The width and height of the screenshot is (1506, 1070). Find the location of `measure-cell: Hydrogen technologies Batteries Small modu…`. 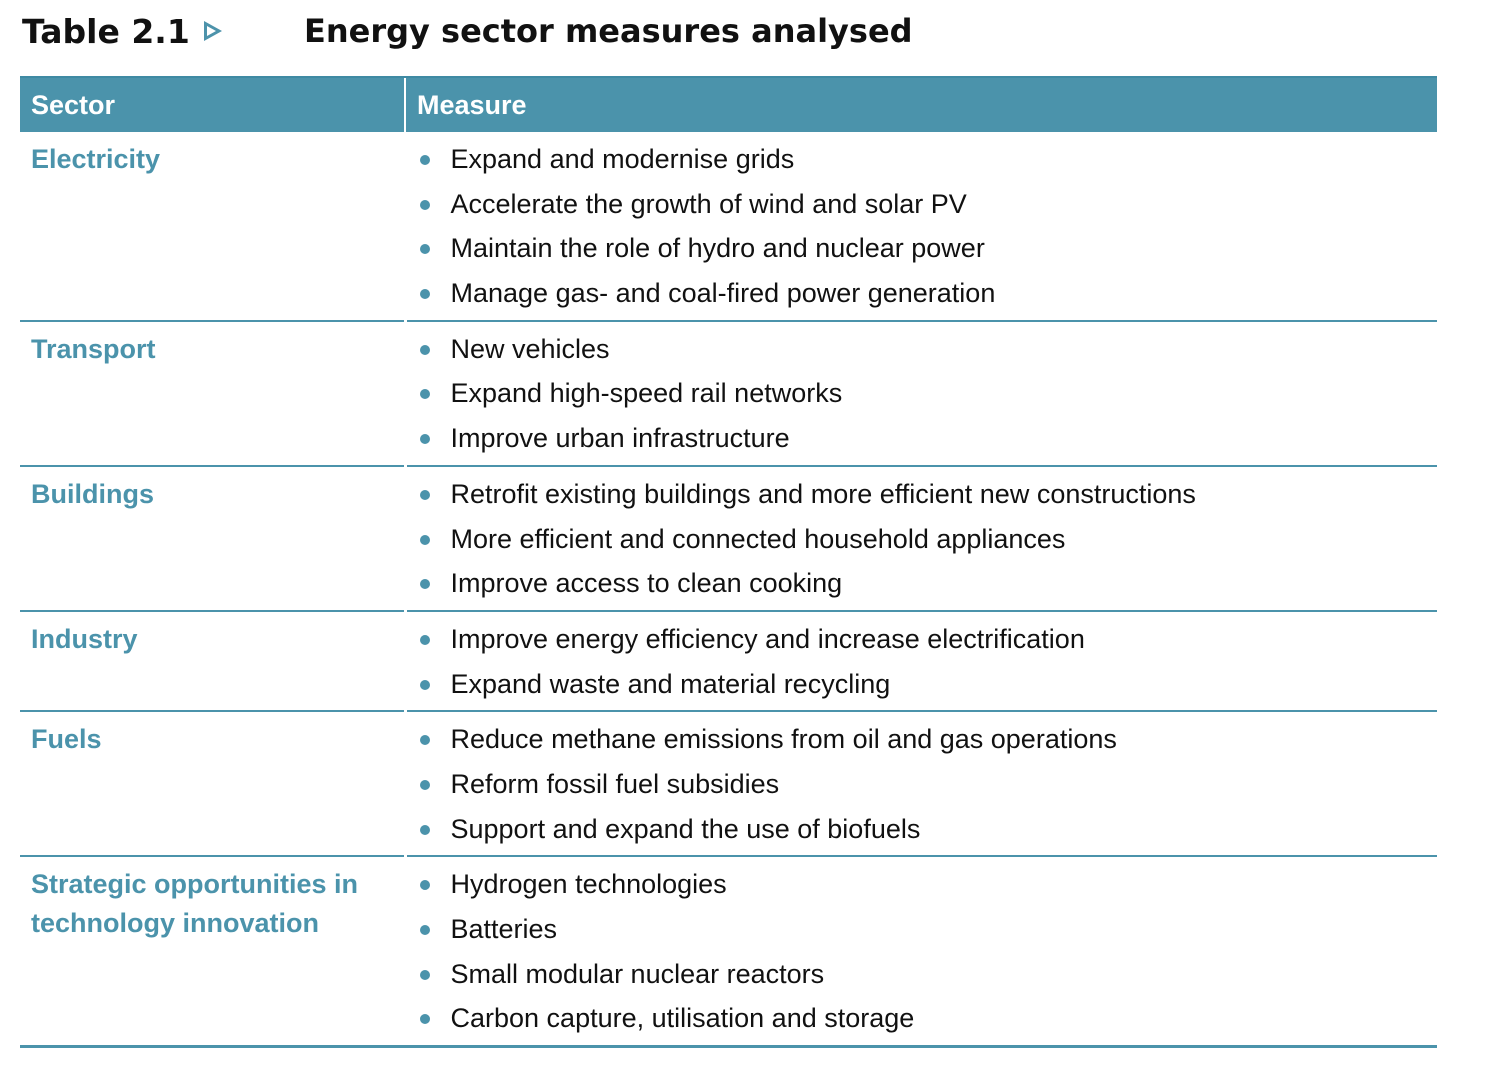

measure-cell: Hydrogen technologies Batteries Small modu… is located at coordinates (920, 952).